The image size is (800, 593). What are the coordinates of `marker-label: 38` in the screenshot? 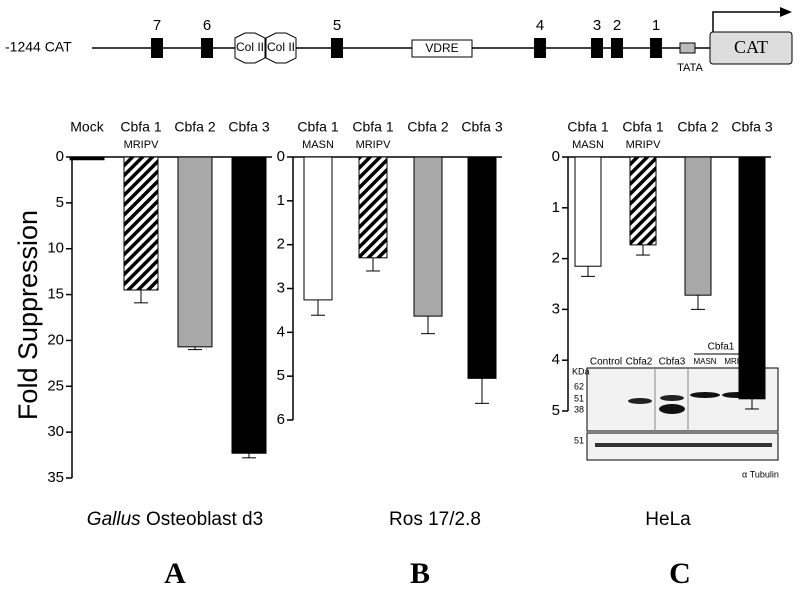 It's located at (579, 409).